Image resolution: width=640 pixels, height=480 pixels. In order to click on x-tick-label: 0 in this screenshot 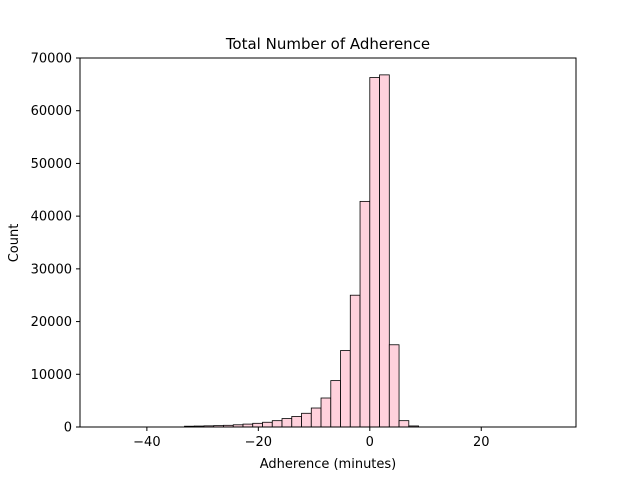, I will do `click(370, 442)`.